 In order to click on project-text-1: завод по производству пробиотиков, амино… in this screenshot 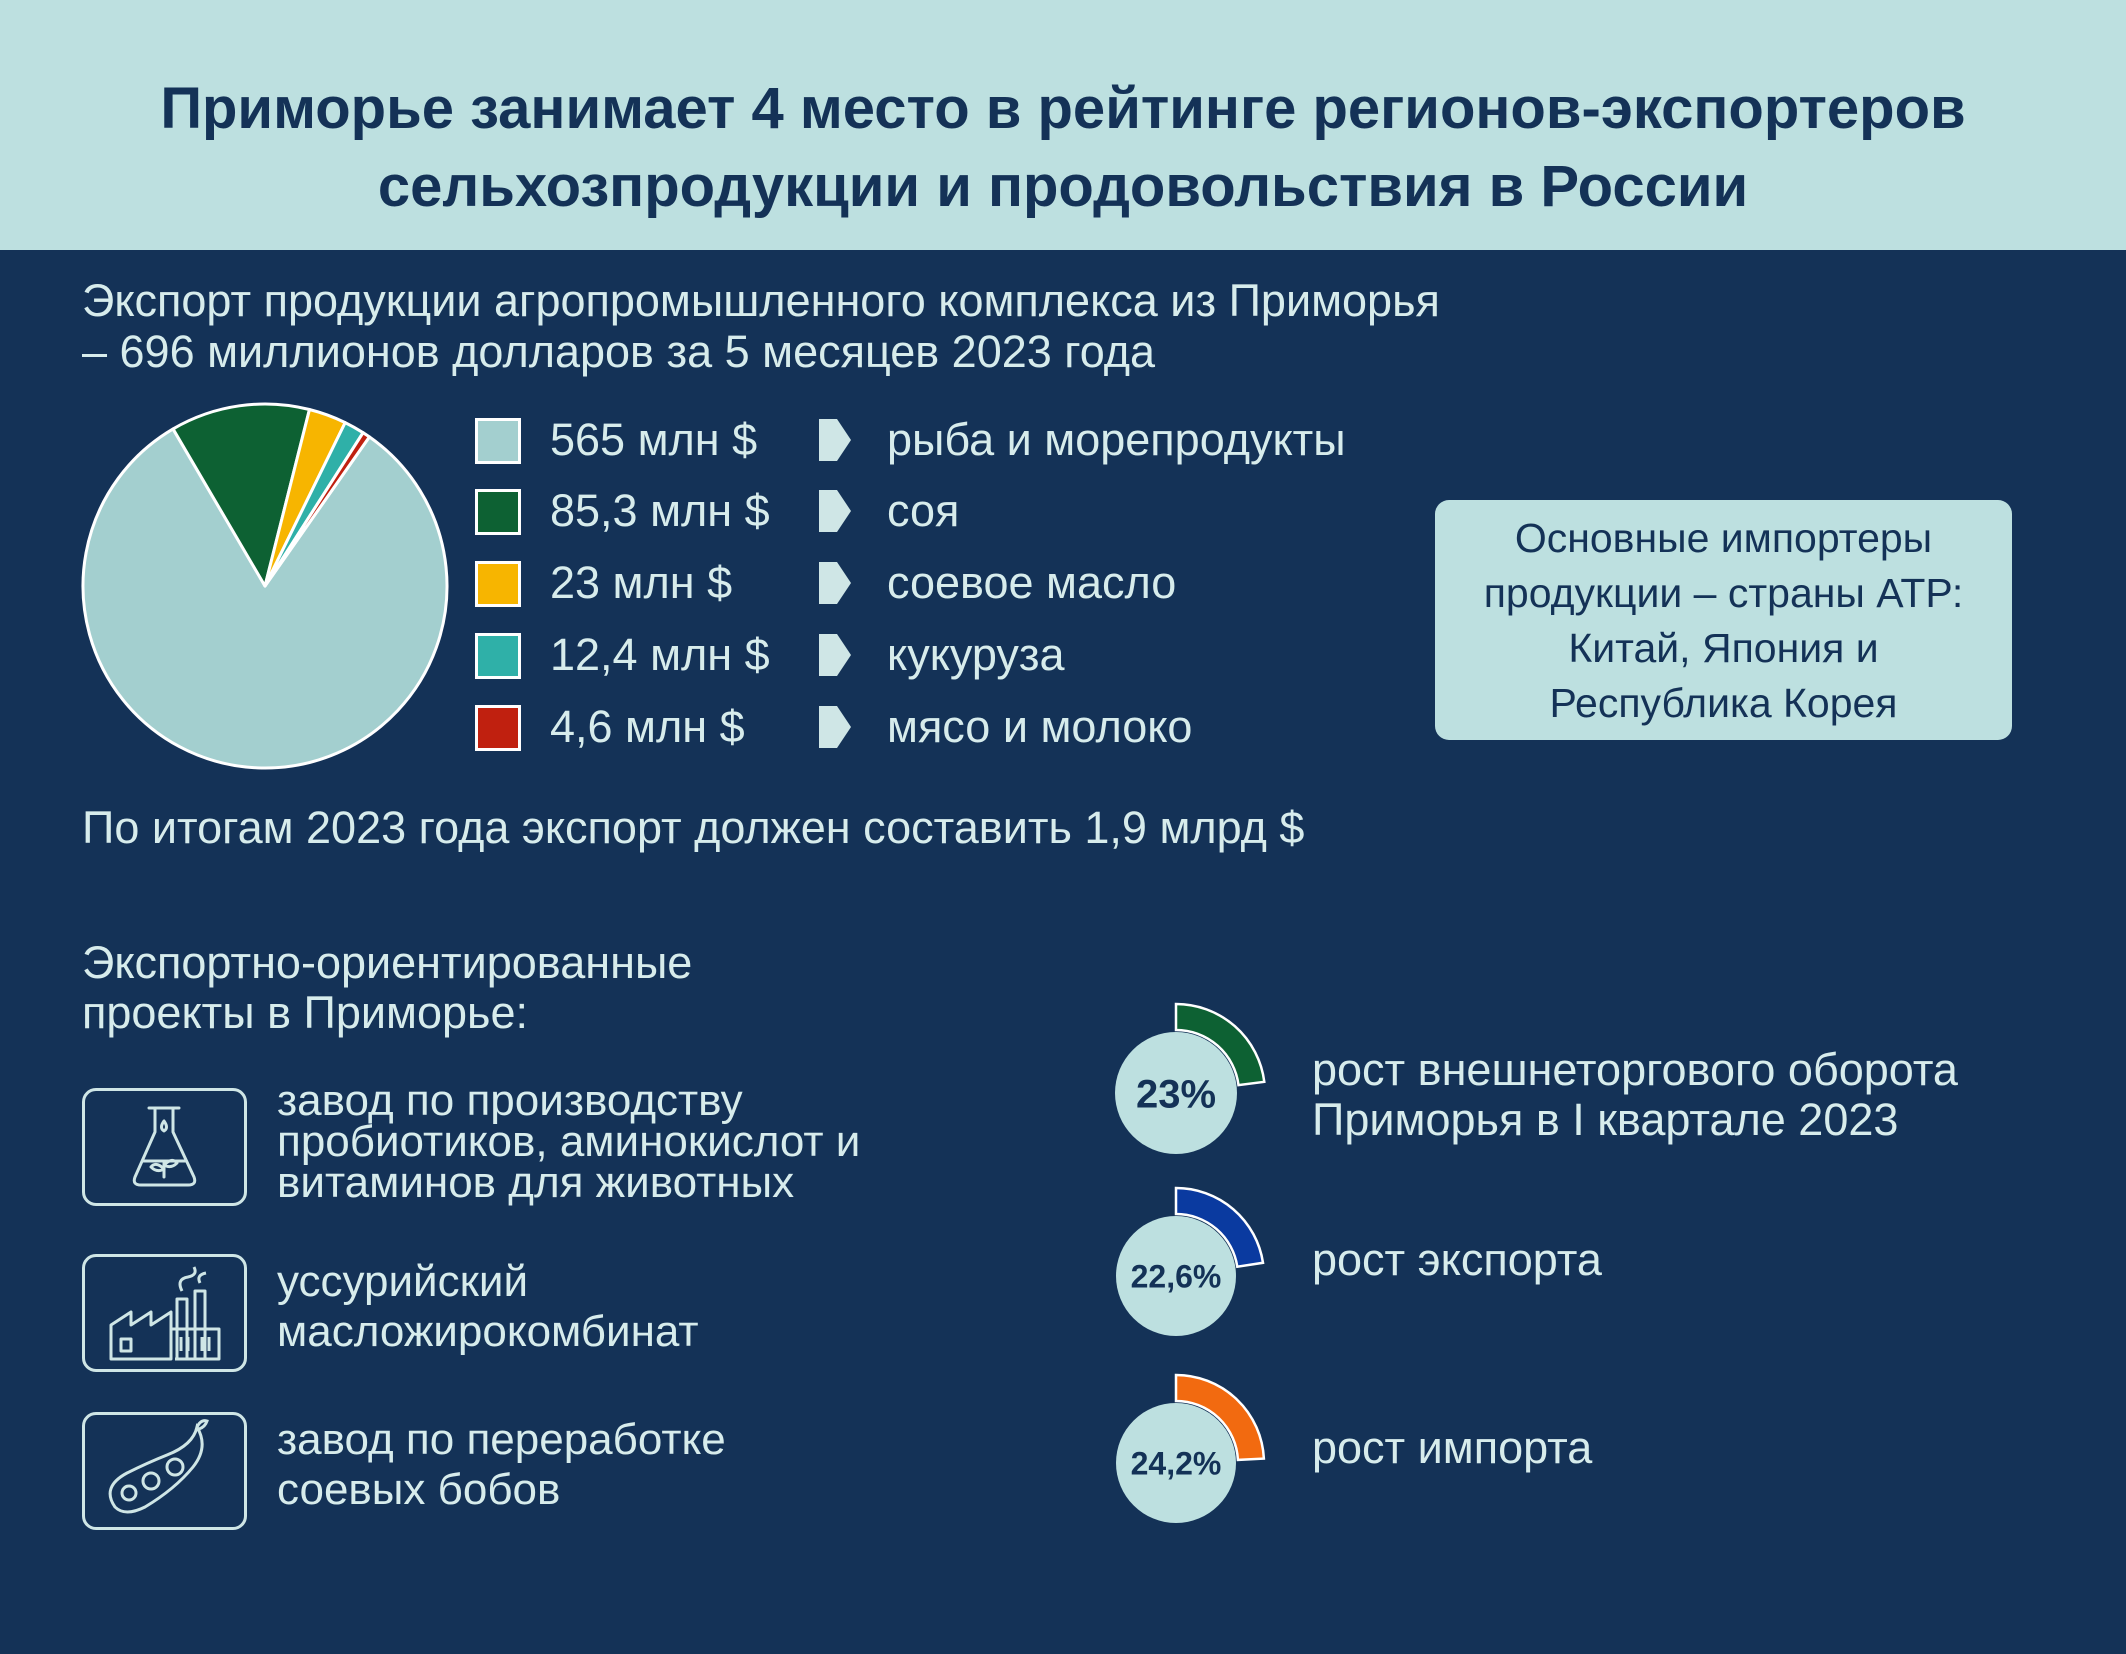, I will do `click(569, 1141)`.